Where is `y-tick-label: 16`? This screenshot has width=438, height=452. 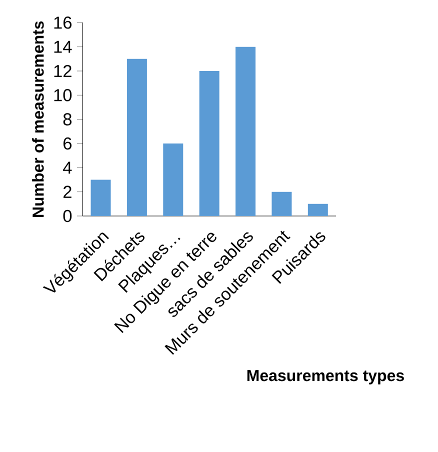 y-tick-label: 16 is located at coordinates (63, 22).